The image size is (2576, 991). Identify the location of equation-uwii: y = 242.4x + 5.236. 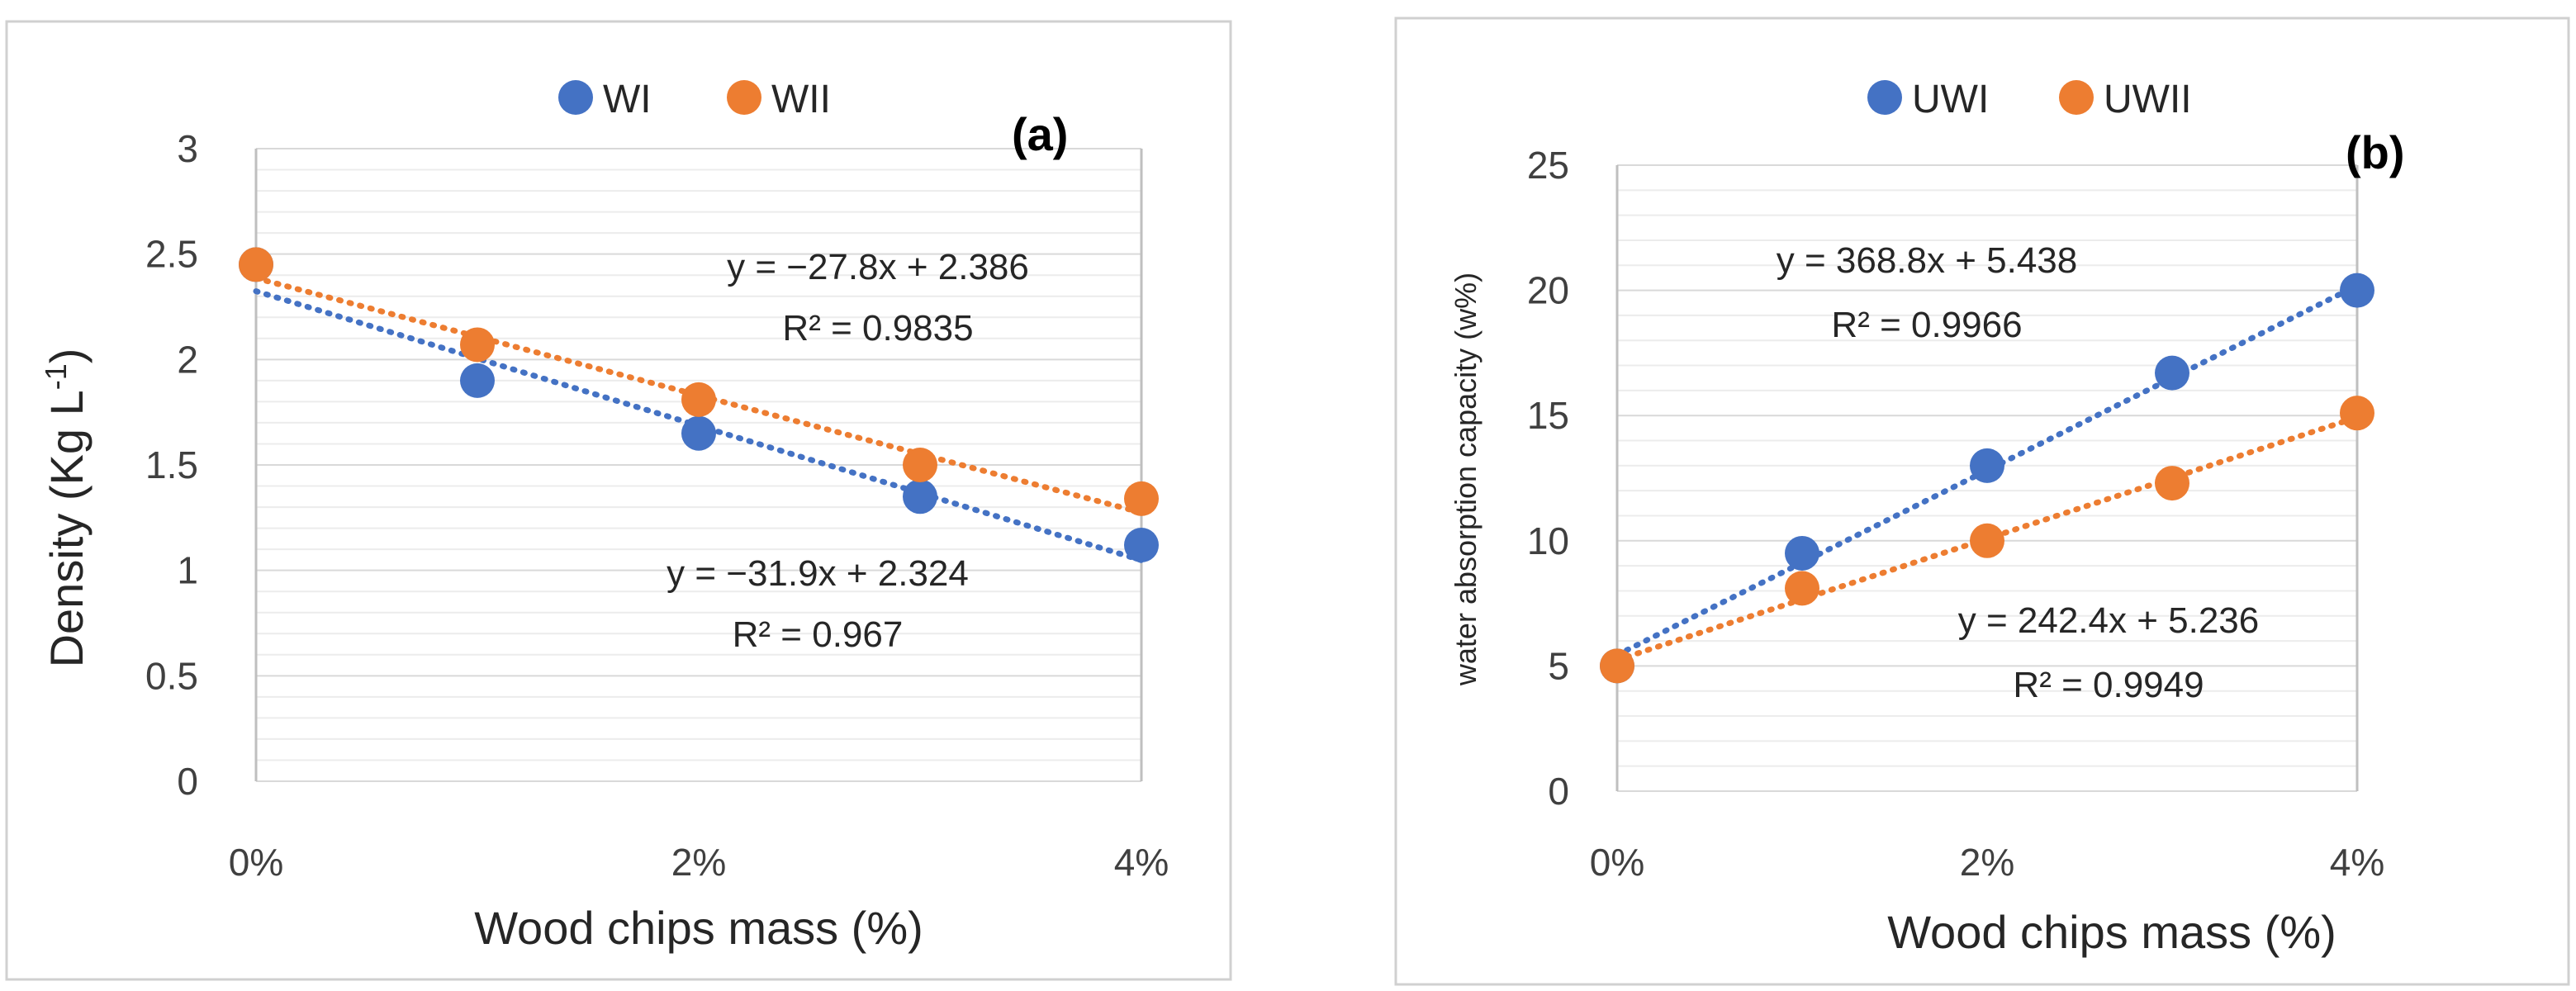
(2109, 620).